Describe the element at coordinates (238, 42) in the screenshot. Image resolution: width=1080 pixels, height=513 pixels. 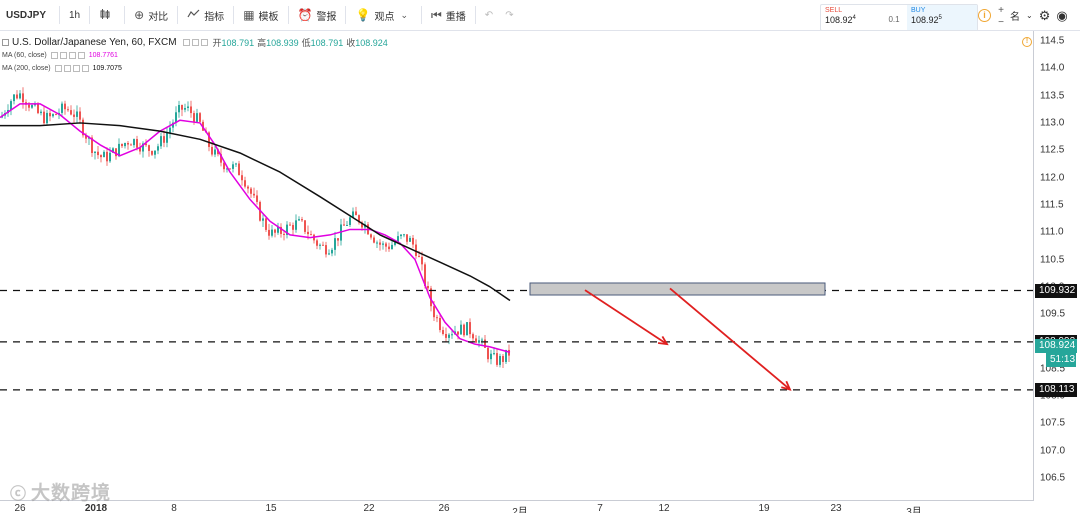
I see `open-value: 108.791` at that location.